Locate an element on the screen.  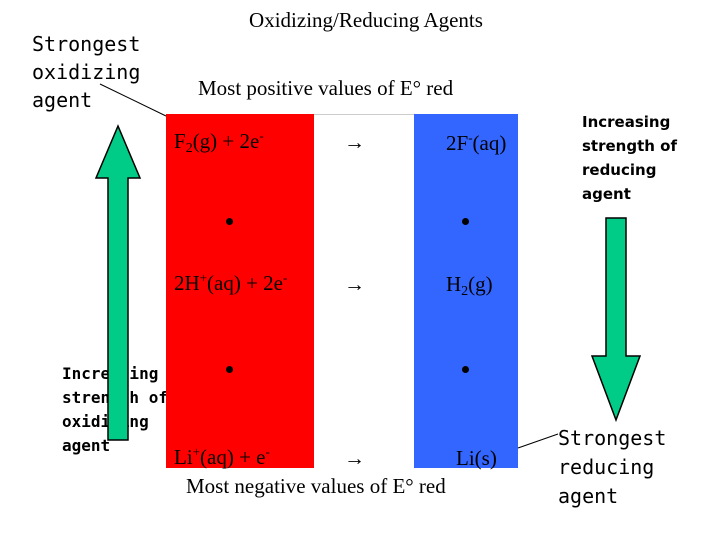
subtitle: Most positive values of E° red is located at coordinates (326, 88).